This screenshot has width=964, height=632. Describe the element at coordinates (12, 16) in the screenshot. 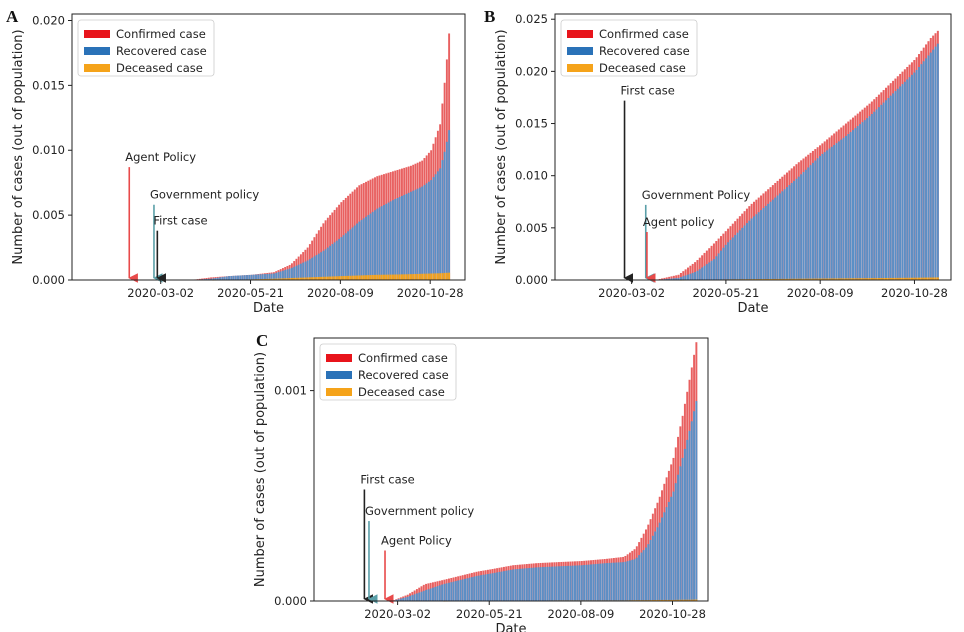

I see `panel-letter: A` at that location.